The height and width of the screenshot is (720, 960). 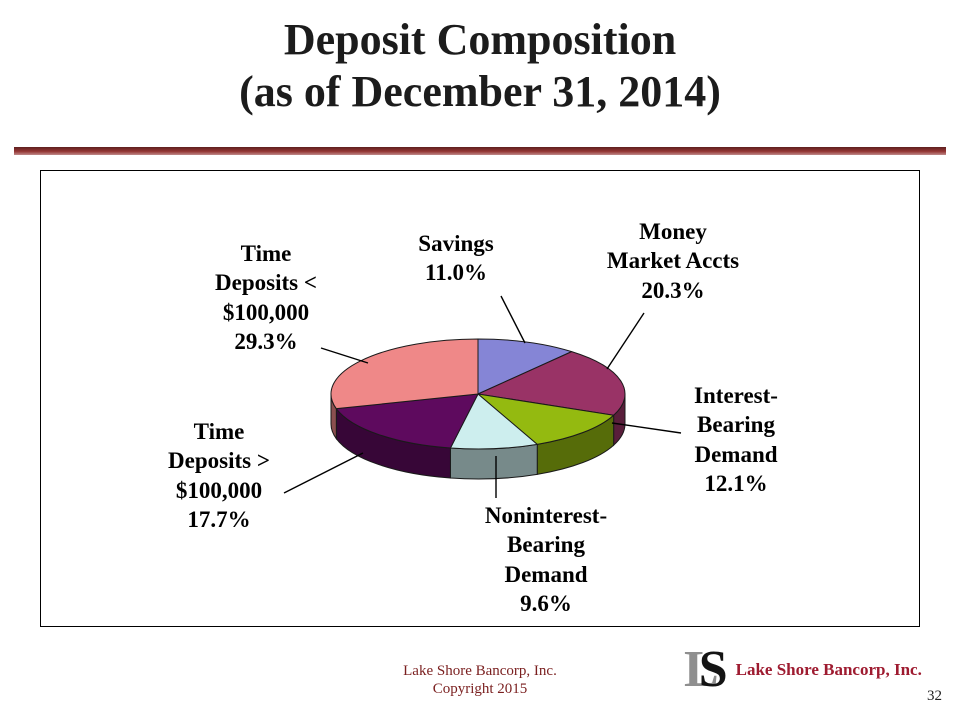 I want to click on callout-line-time-gt-100k, so click(x=323, y=473).